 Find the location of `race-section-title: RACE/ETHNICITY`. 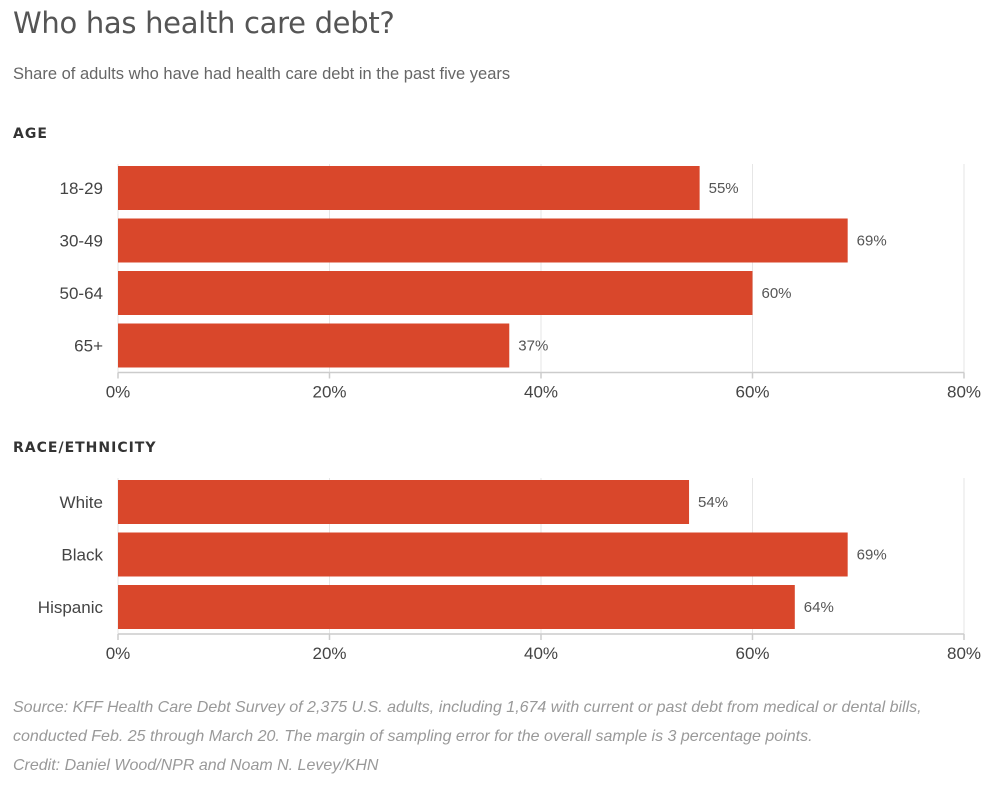

race-section-title: RACE/ETHNICITY is located at coordinates (85, 448).